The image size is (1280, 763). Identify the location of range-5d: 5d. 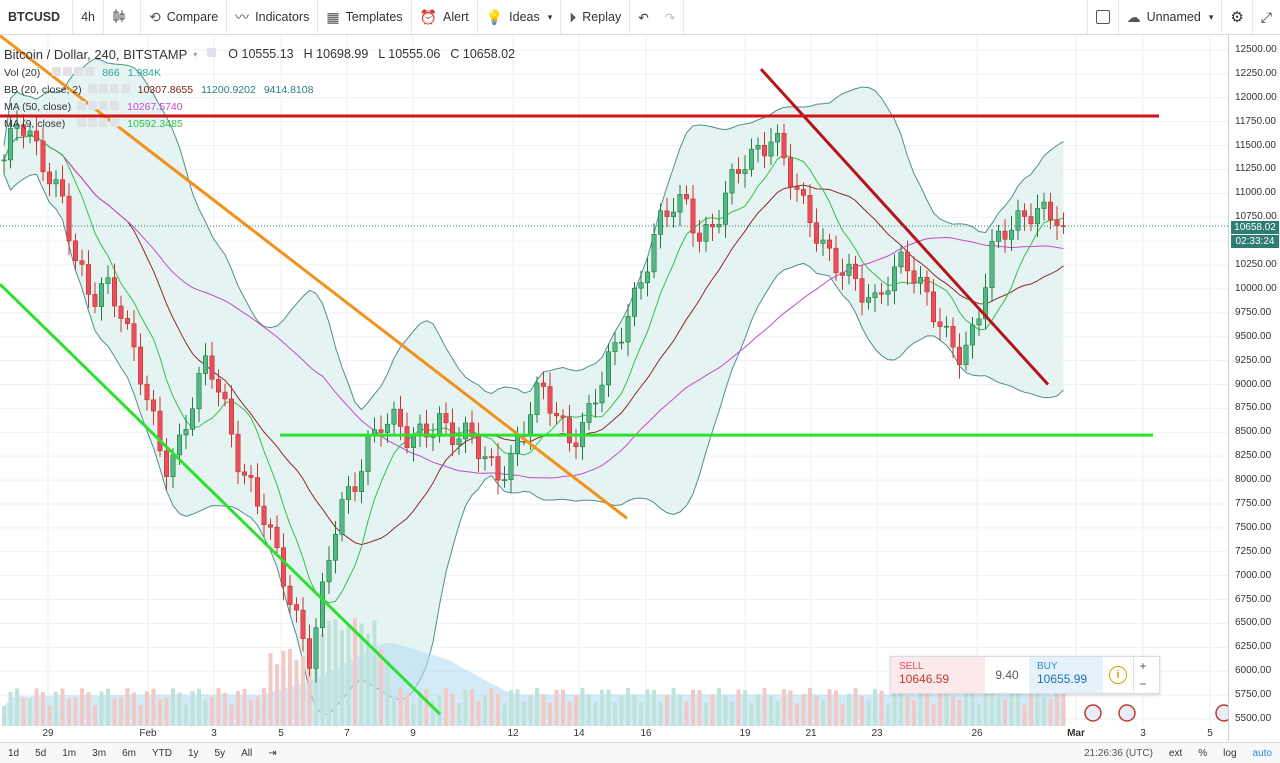
(41, 753).